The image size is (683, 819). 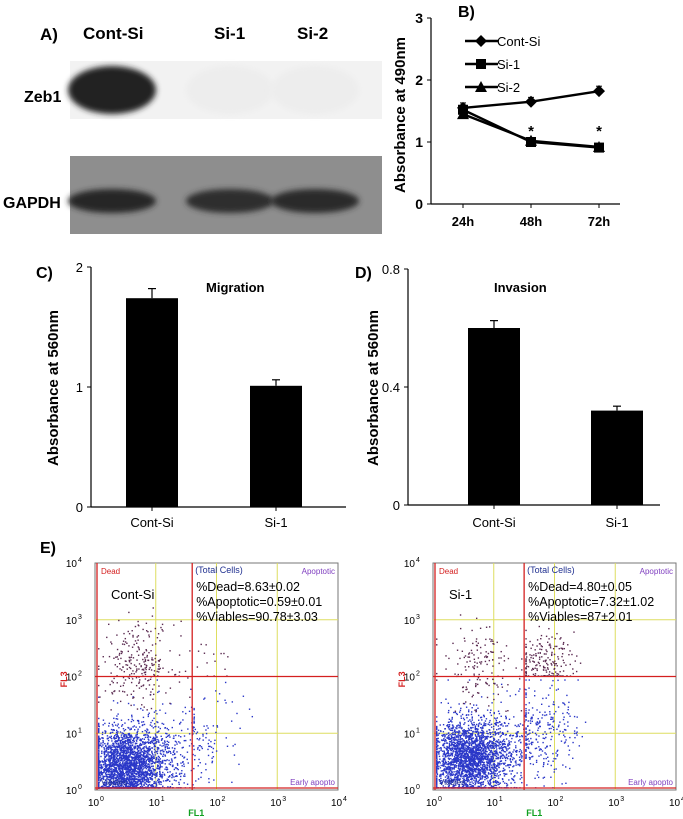 I want to click on lane-label-cont-si: Cont-Si, so click(x=113, y=33).